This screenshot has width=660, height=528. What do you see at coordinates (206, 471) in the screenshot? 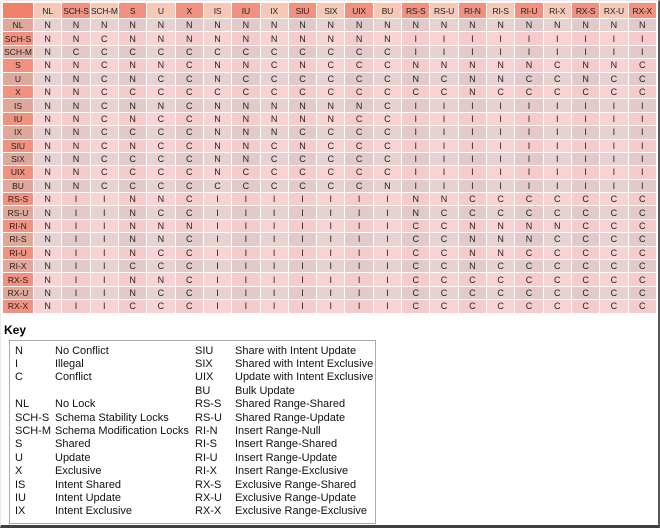
I see `key-abbr: RI-X` at bounding box center [206, 471].